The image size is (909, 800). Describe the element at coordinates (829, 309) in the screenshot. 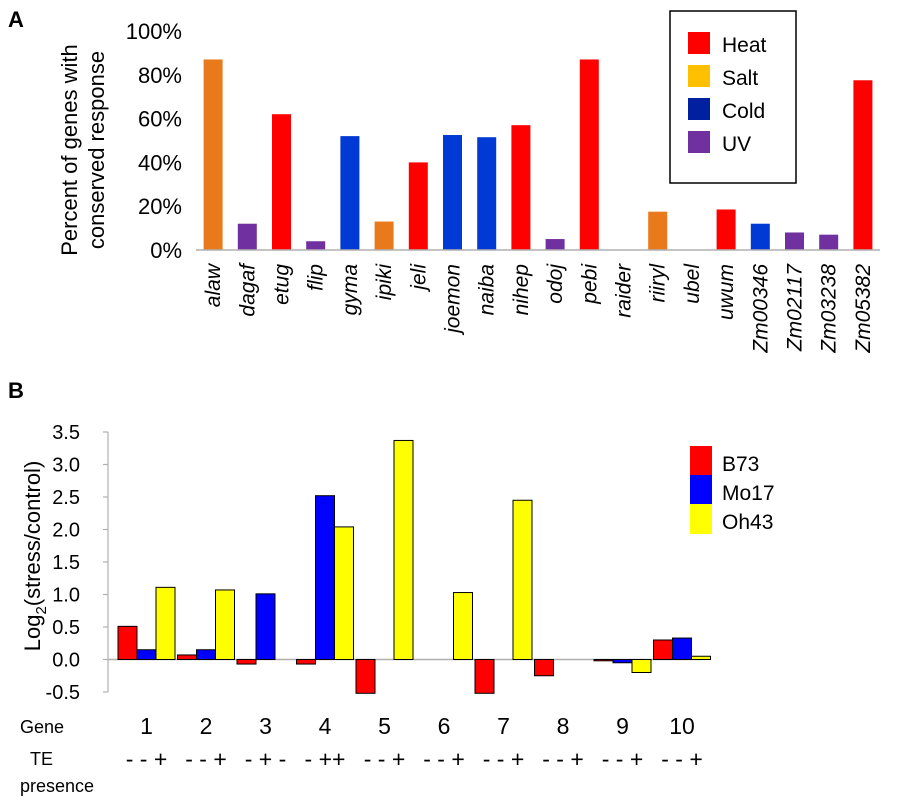

I see `x-tick-label-zm03238: Zm03238` at that location.